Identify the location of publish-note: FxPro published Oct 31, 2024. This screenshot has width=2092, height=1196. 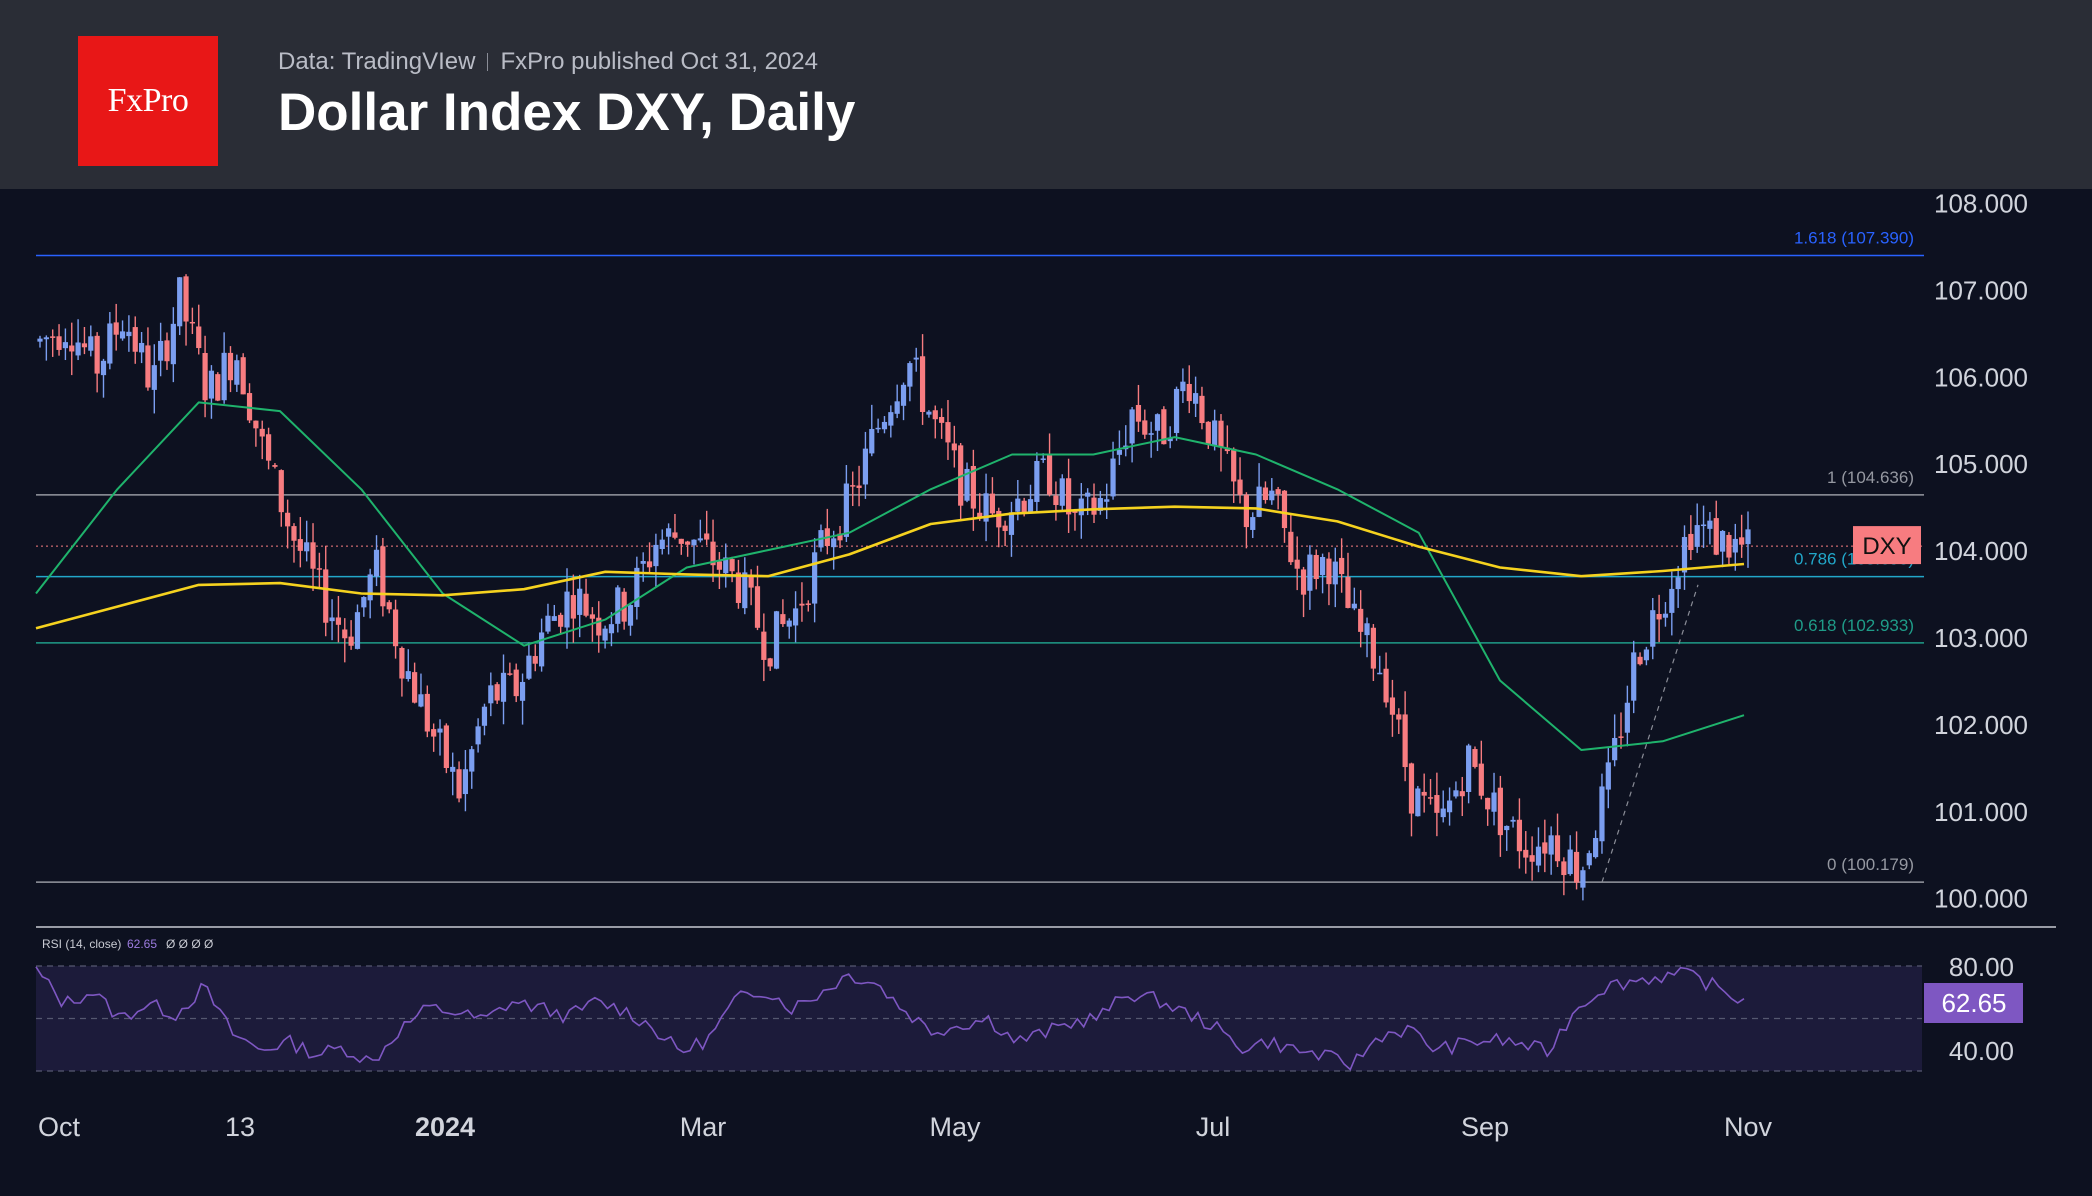
(659, 61).